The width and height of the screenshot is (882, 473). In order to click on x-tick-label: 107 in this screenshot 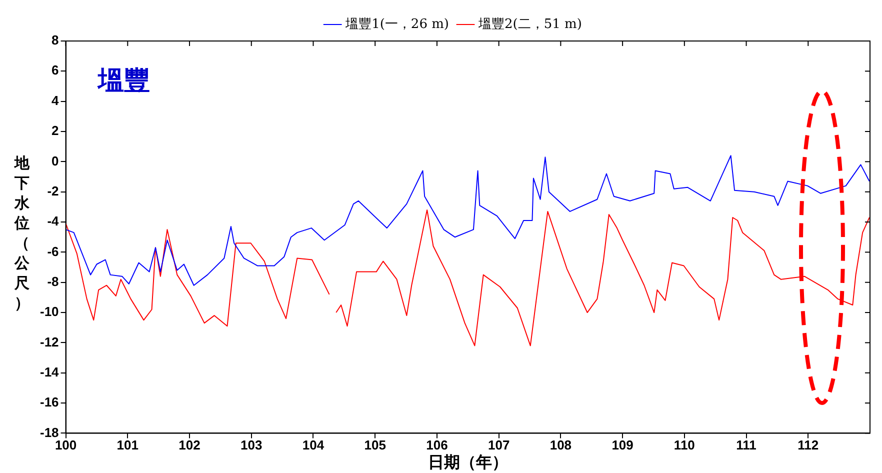, I will do `click(499, 445)`.